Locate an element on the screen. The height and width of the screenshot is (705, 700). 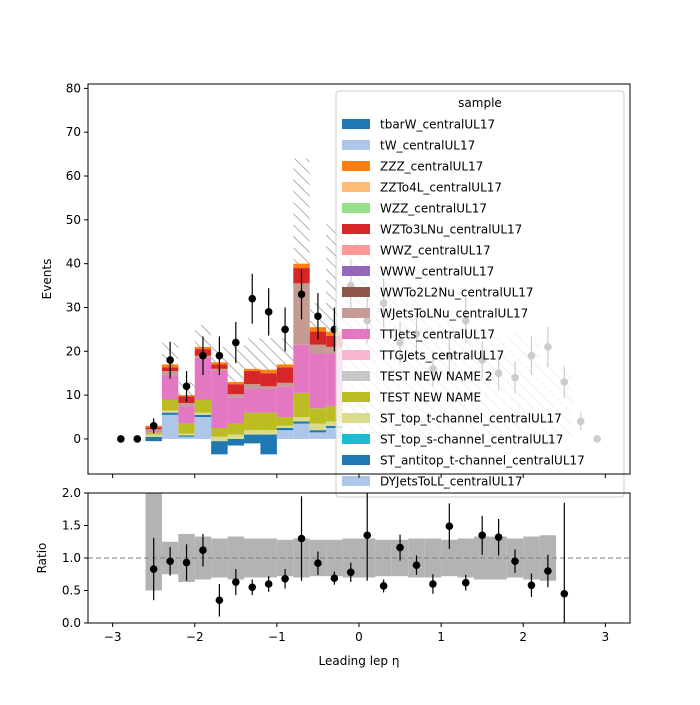
ratio-uncertainty-band is located at coordinates (350, 558).